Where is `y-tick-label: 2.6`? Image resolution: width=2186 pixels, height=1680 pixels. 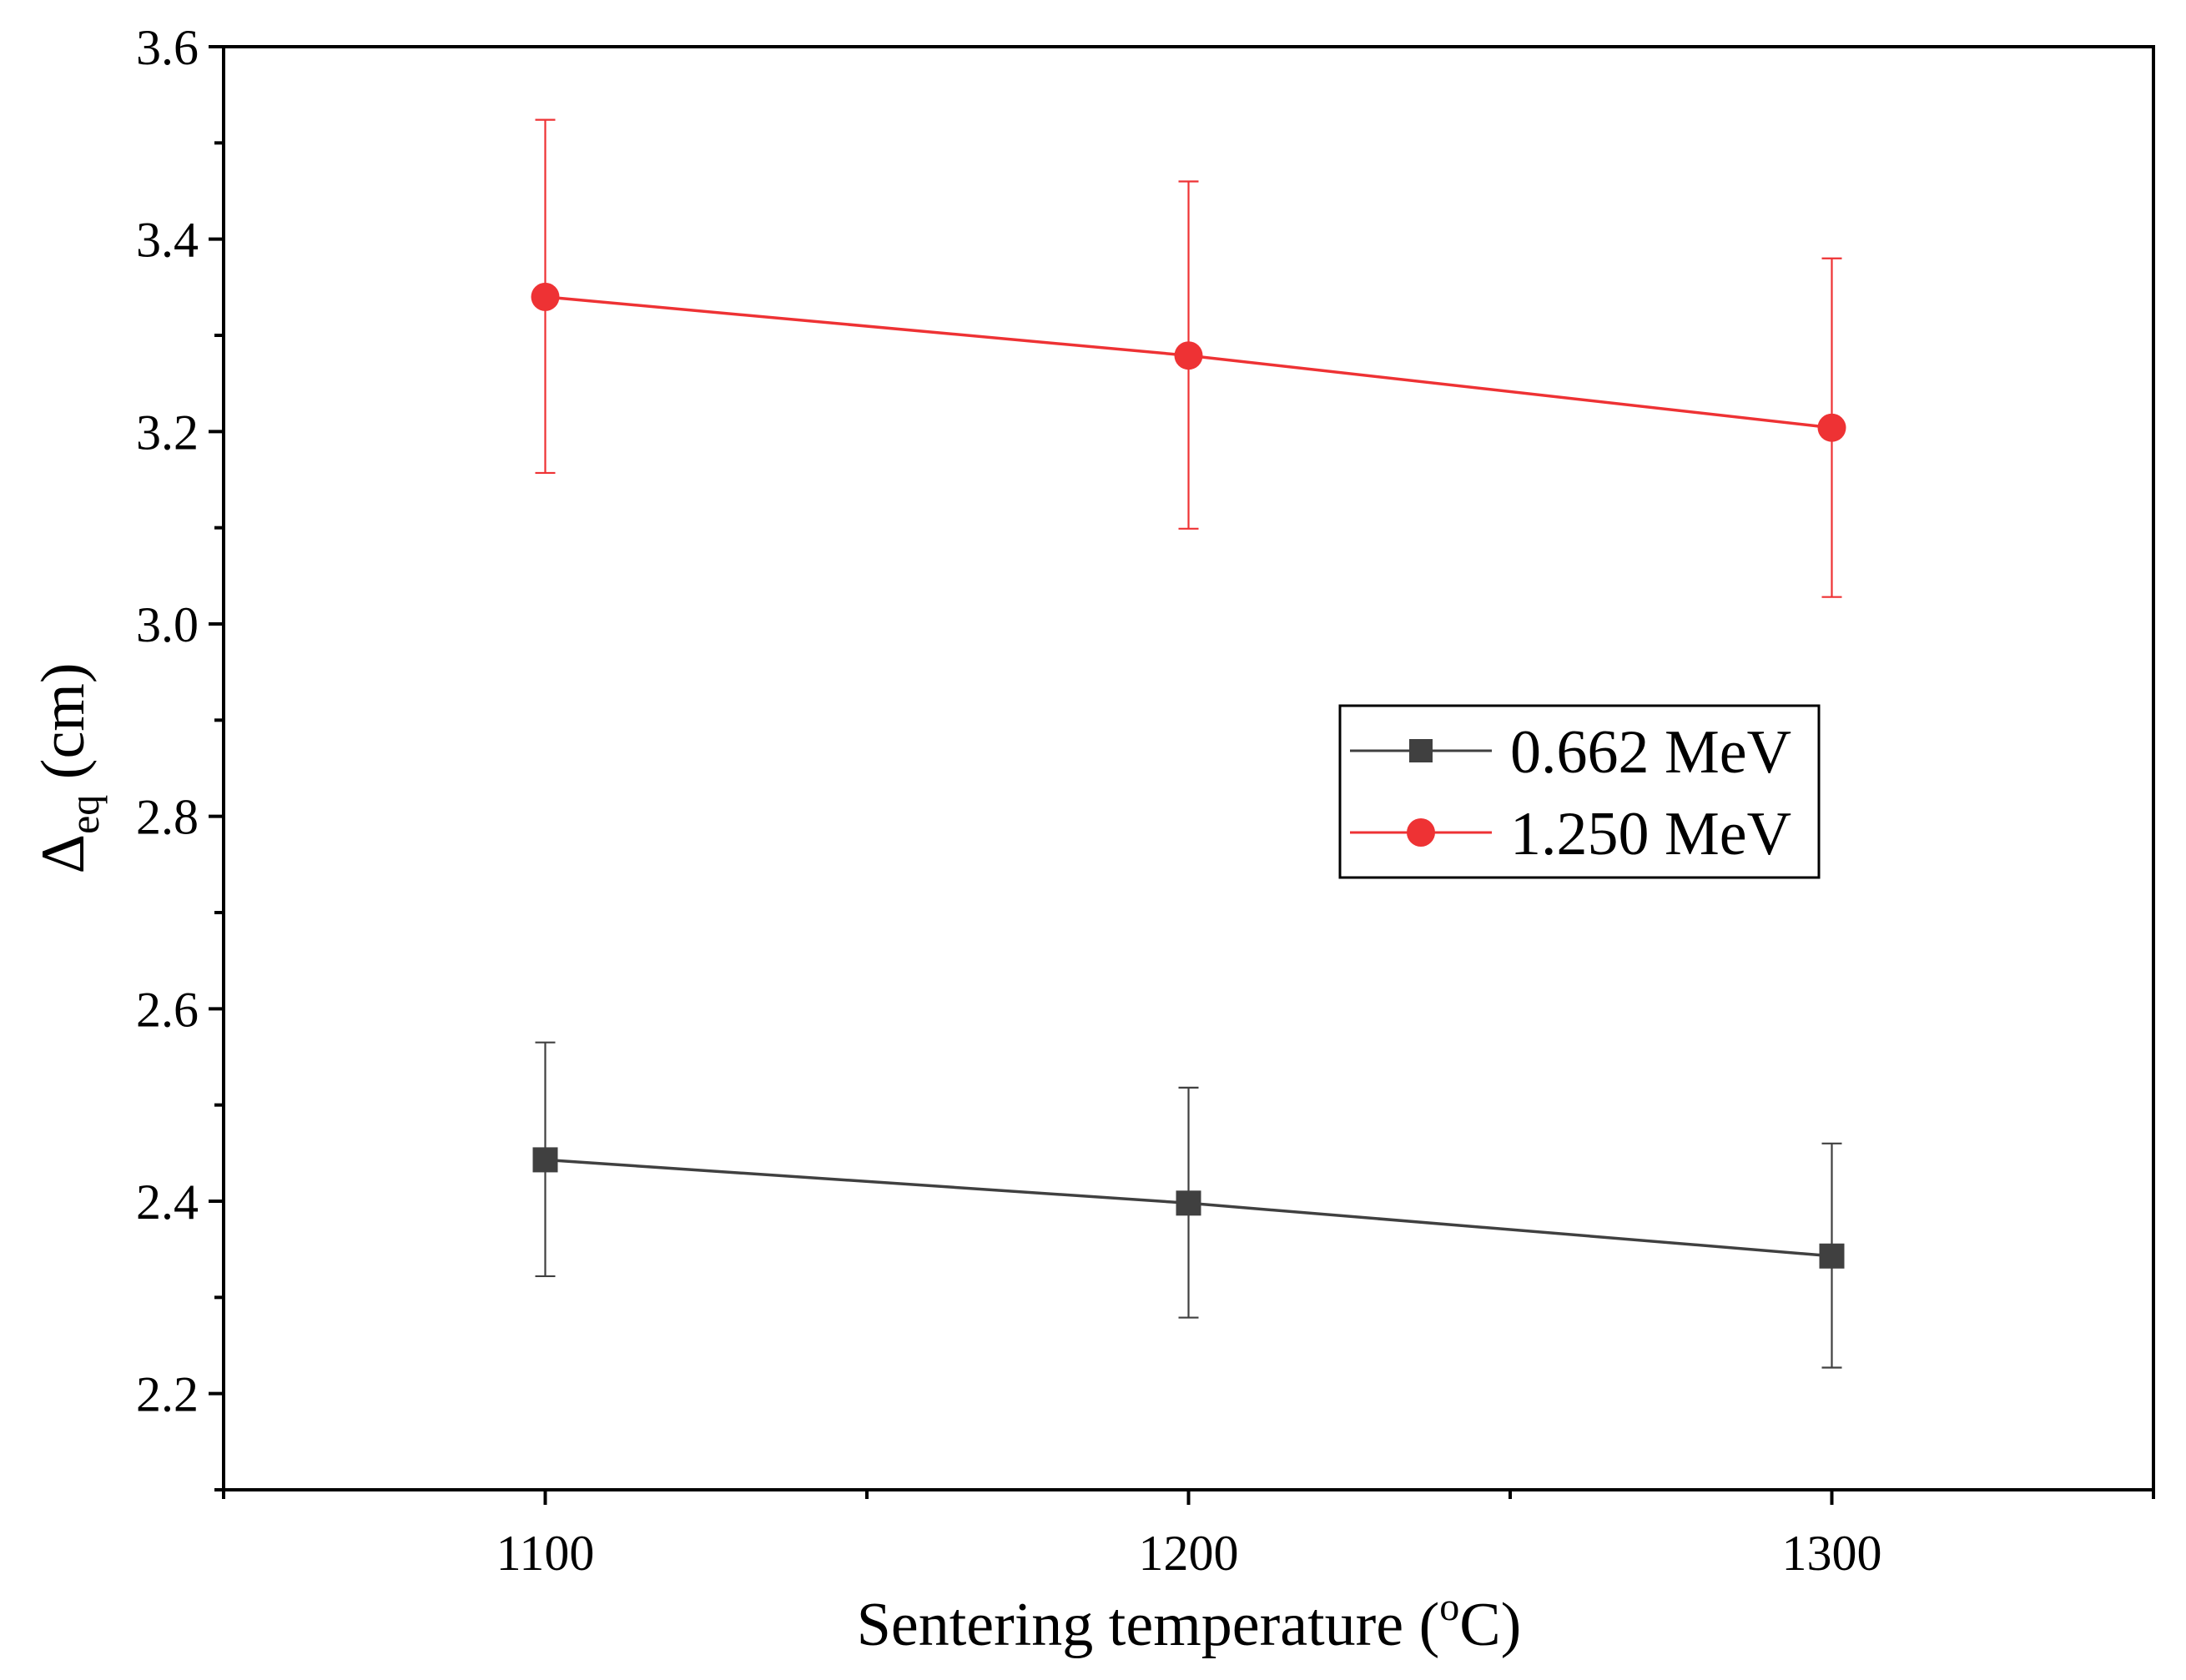 y-tick-label: 2.6 is located at coordinates (167, 1009).